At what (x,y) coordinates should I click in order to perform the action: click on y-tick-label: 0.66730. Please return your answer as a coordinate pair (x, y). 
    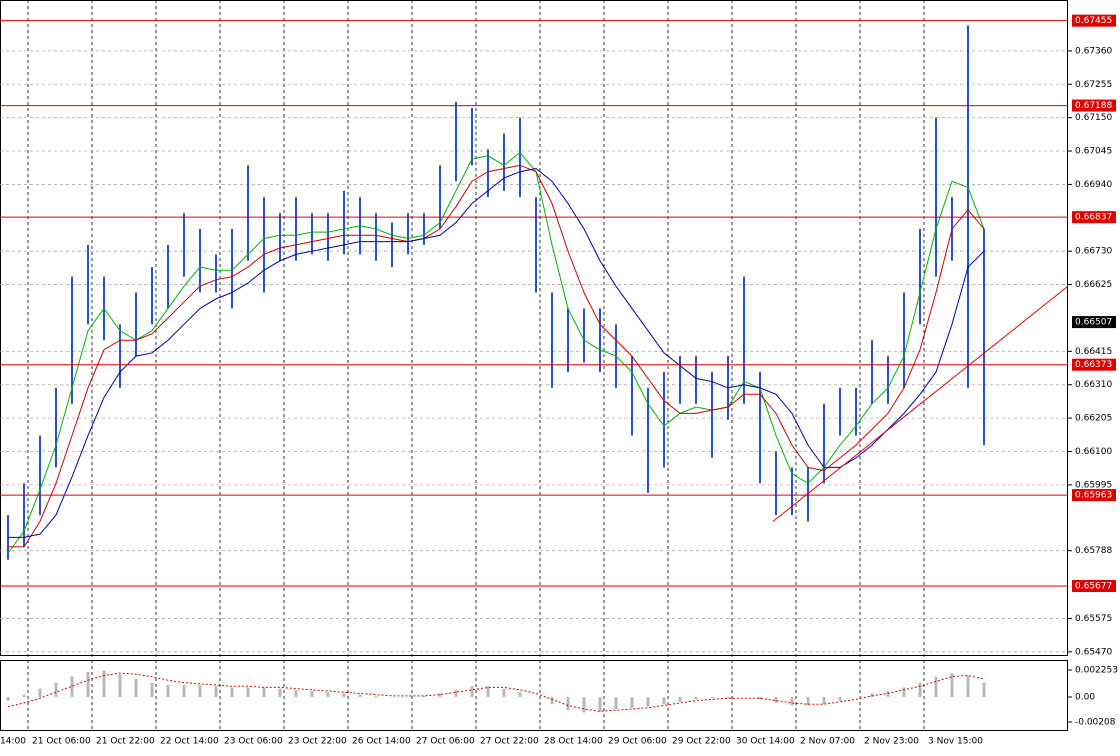
    Looking at the image, I should click on (1093, 252).